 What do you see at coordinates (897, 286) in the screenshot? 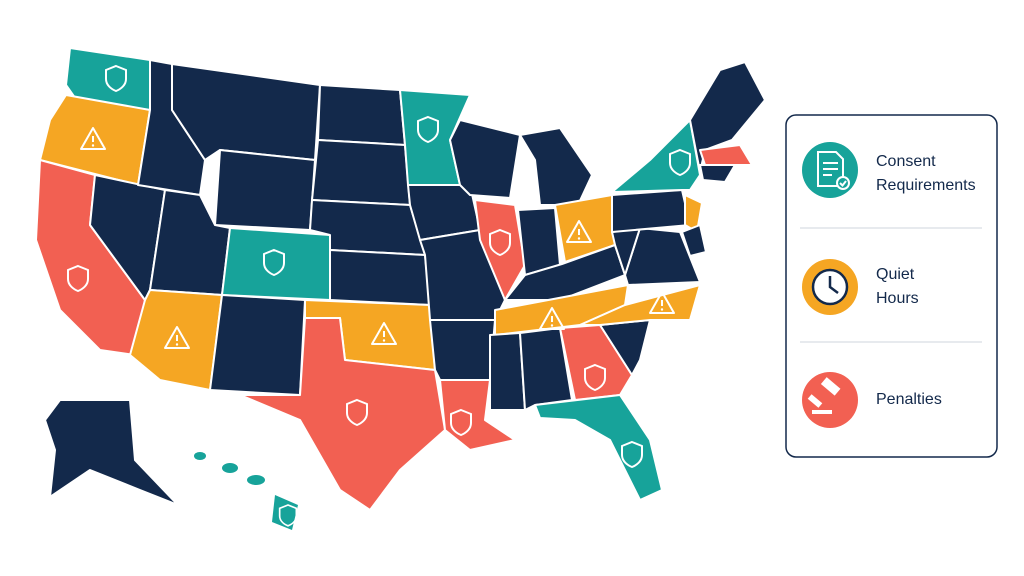
I see `legend-label: Quiet Hours` at bounding box center [897, 286].